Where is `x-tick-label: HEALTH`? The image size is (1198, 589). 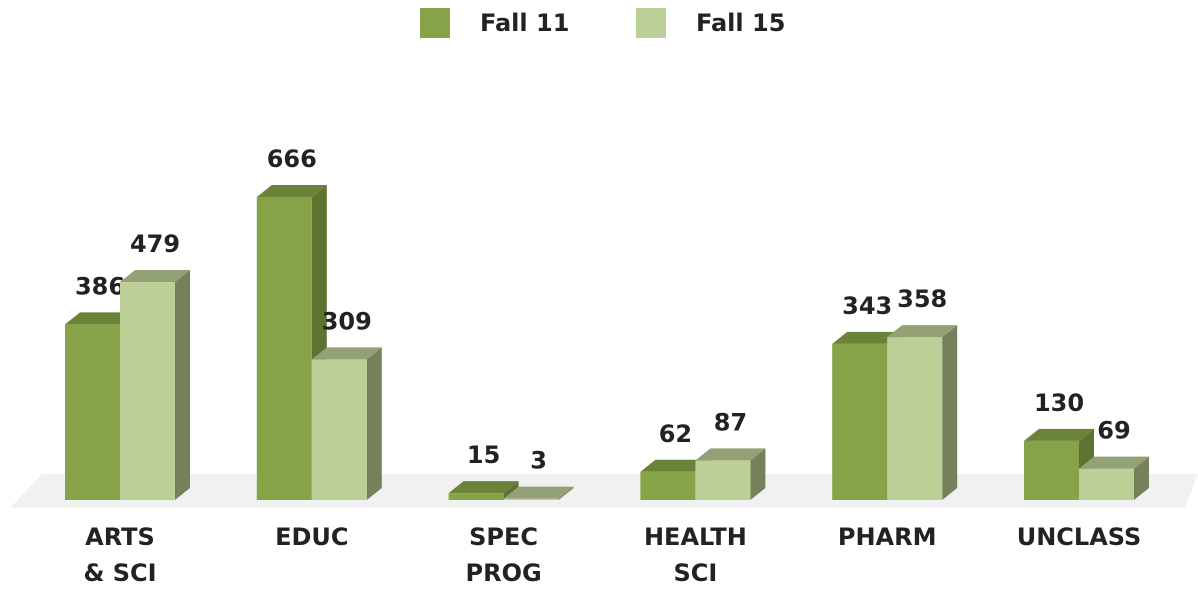 x-tick-label: HEALTH is located at coordinates (695, 537).